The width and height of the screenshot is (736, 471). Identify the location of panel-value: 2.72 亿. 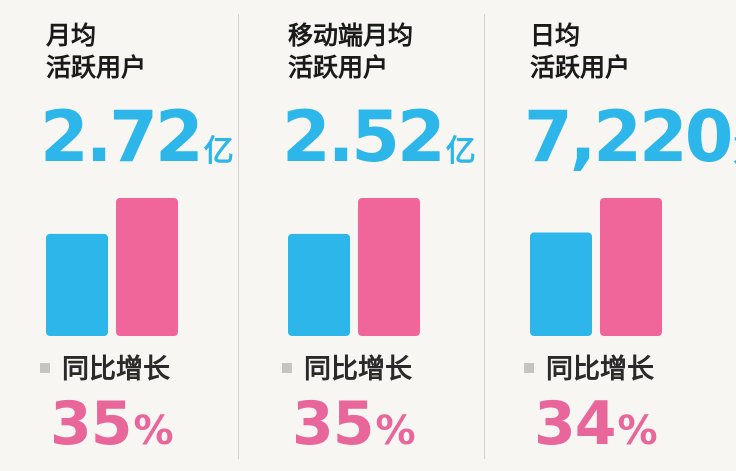
(137, 146).